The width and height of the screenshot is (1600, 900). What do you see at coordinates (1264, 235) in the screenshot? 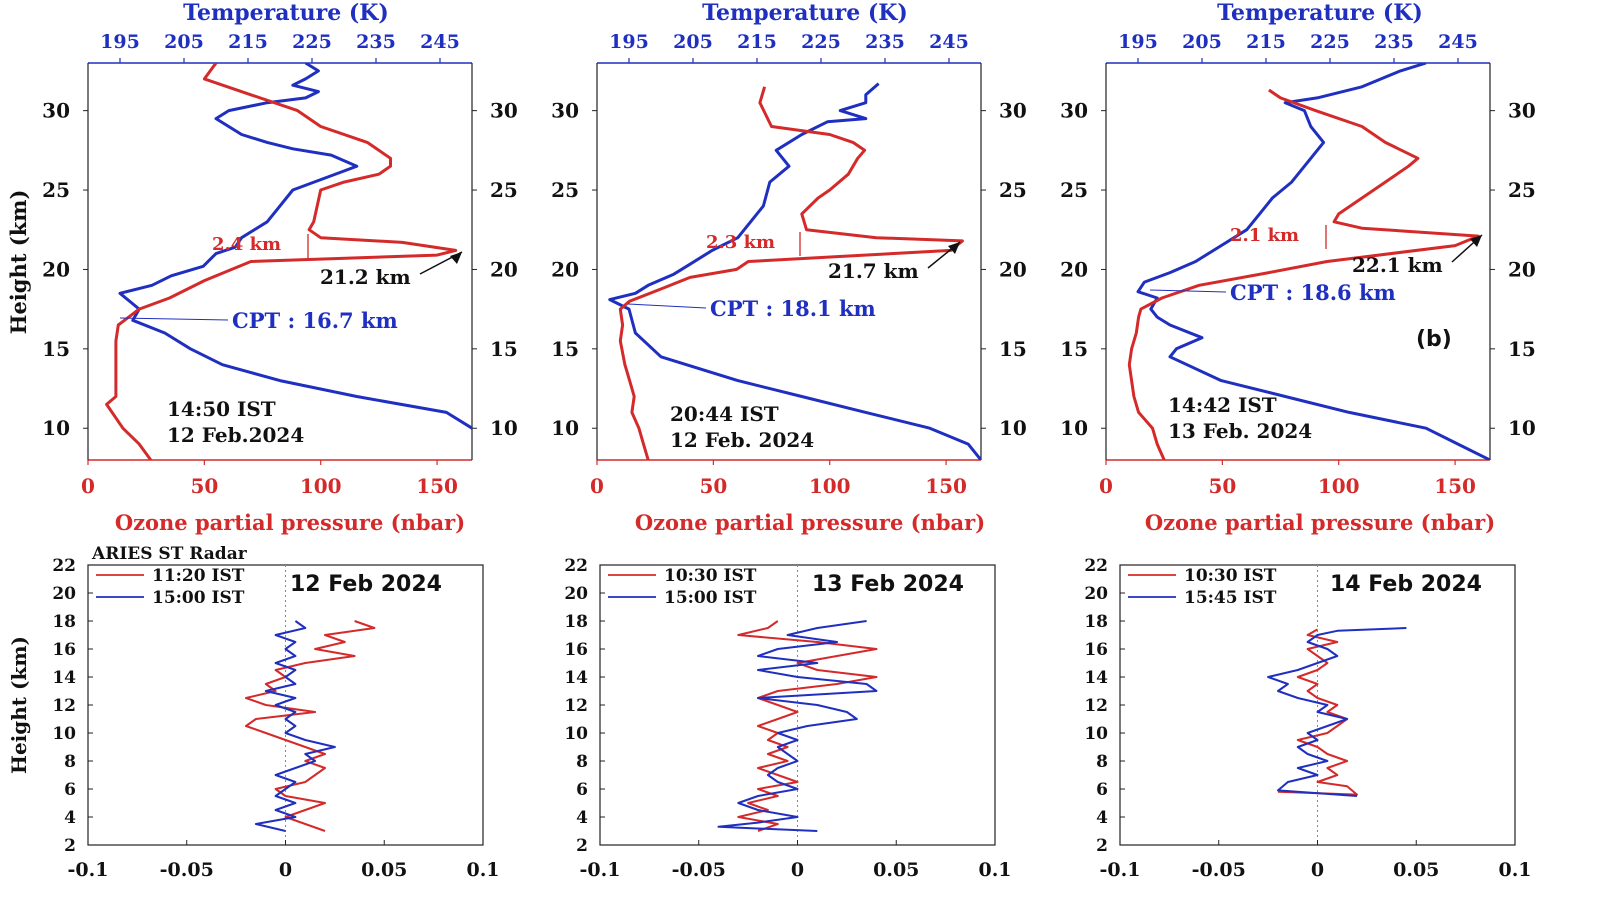
I see `gap-label: 2.1 km` at bounding box center [1264, 235].